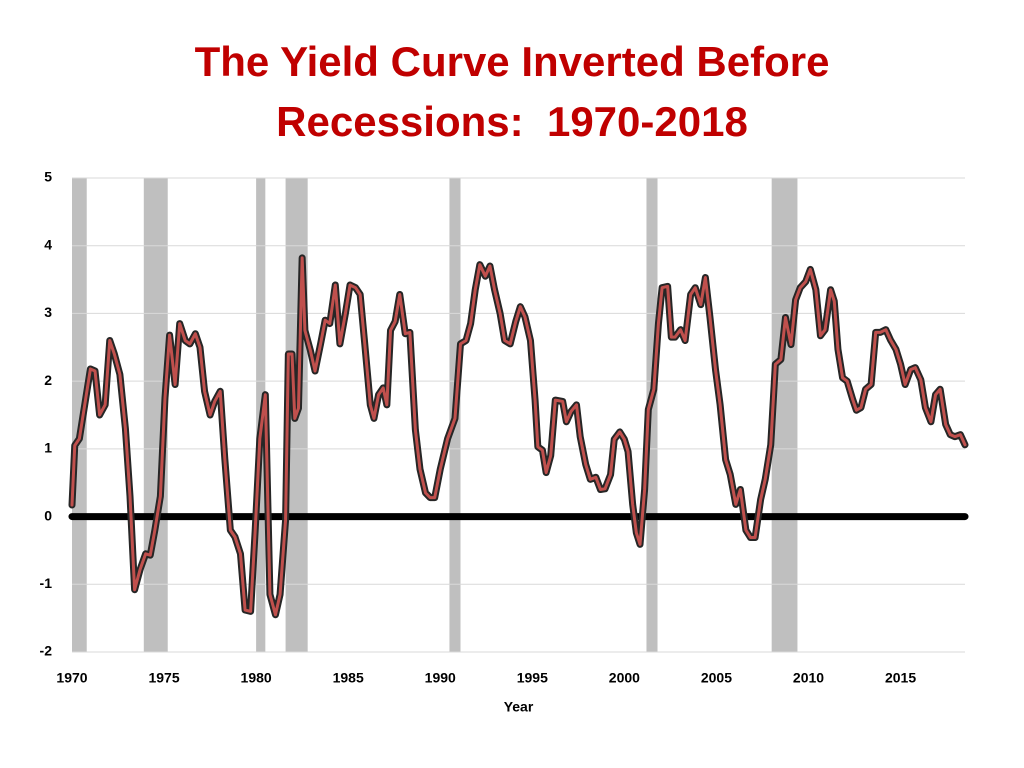  I want to click on y-tick-label: 0, so click(48, 515).